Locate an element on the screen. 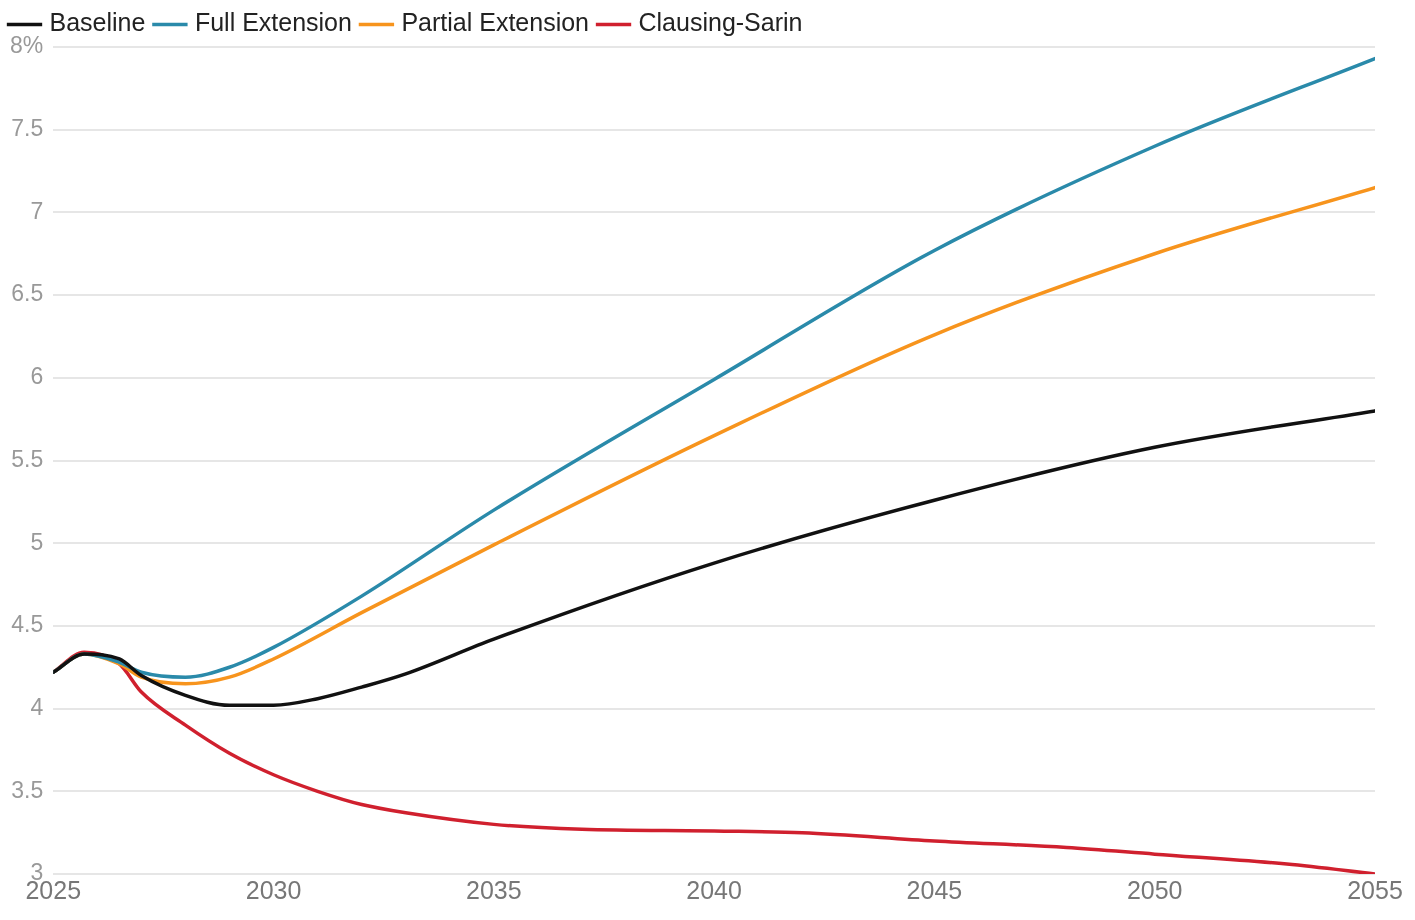  x-tick-label: 2035 is located at coordinates (494, 889).